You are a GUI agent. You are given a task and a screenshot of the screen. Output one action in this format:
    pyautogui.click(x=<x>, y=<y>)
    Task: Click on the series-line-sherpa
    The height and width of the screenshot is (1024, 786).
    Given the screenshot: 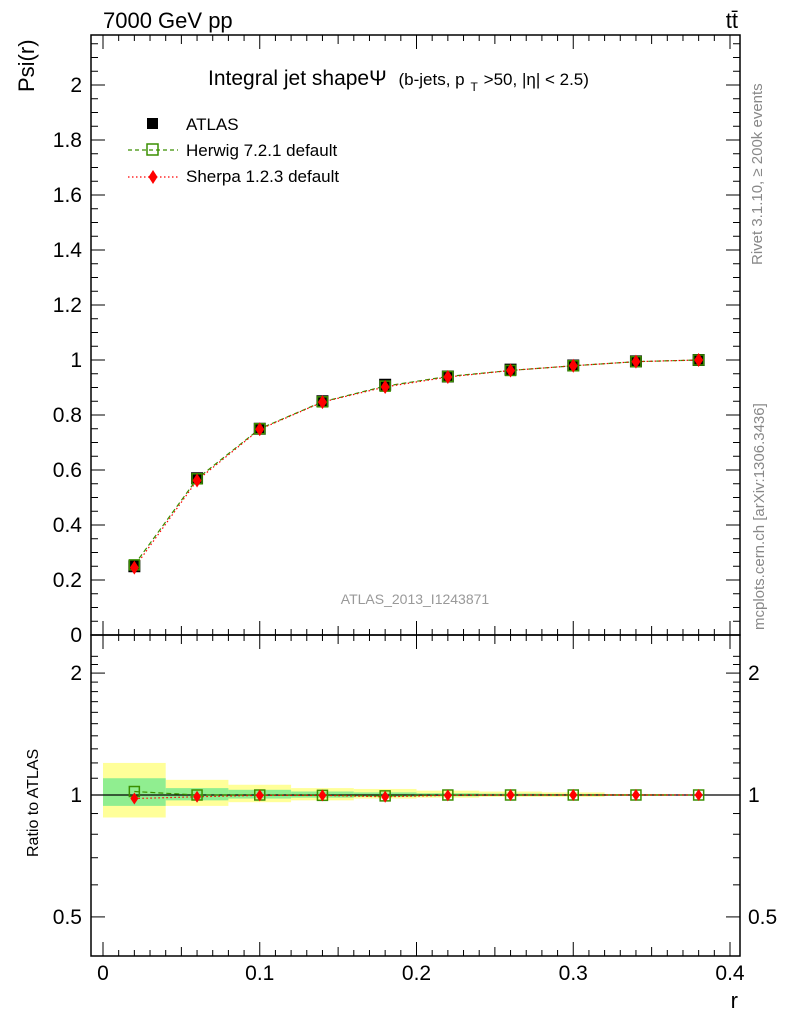 What is the action you would take?
    pyautogui.click(x=416, y=463)
    